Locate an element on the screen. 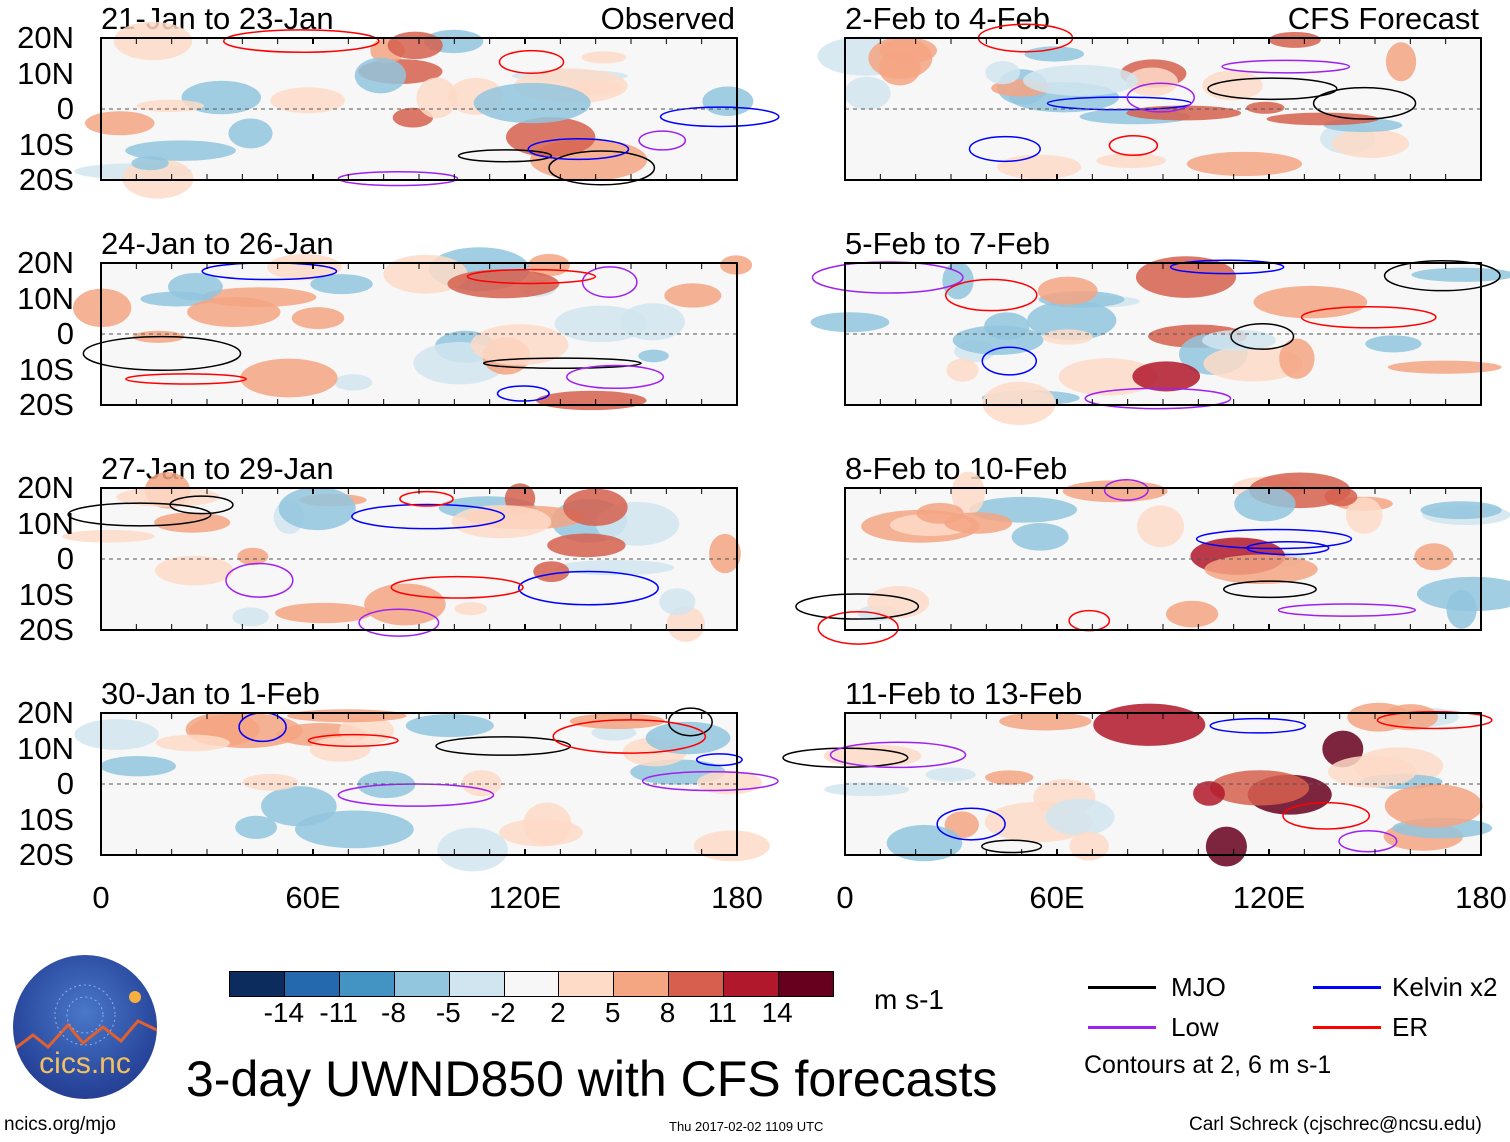 The height and width of the screenshot is (1142, 1510). legend-low-label: Low is located at coordinates (1195, 1027).